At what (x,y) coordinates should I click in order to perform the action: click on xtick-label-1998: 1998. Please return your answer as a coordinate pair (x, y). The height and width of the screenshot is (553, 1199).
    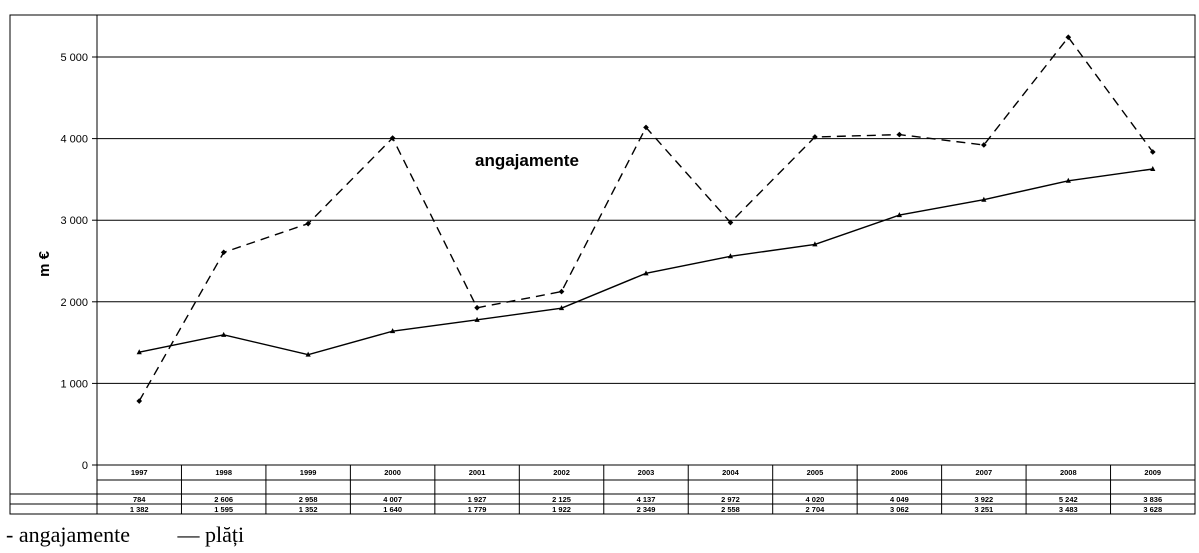
    Looking at the image, I should click on (223, 472).